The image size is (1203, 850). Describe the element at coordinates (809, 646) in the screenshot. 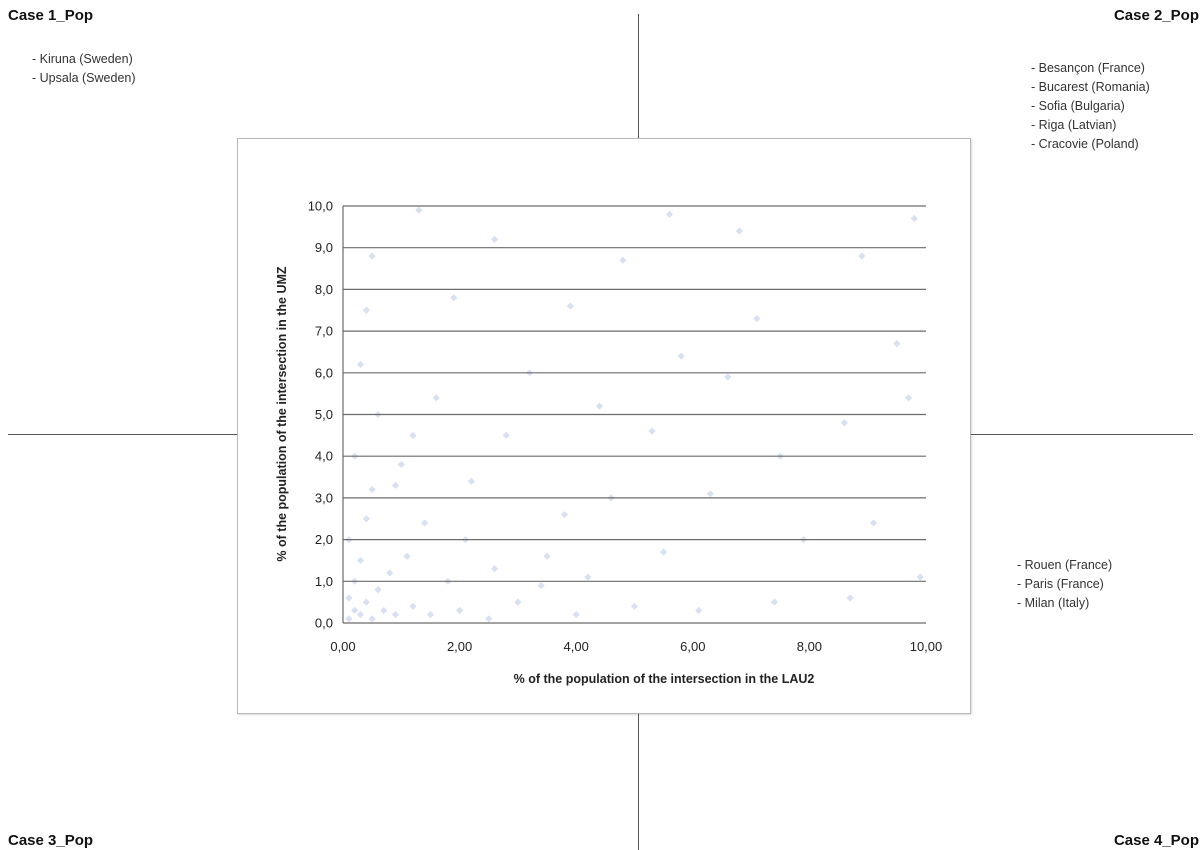

I see `x-tick-label: 8,00` at that location.